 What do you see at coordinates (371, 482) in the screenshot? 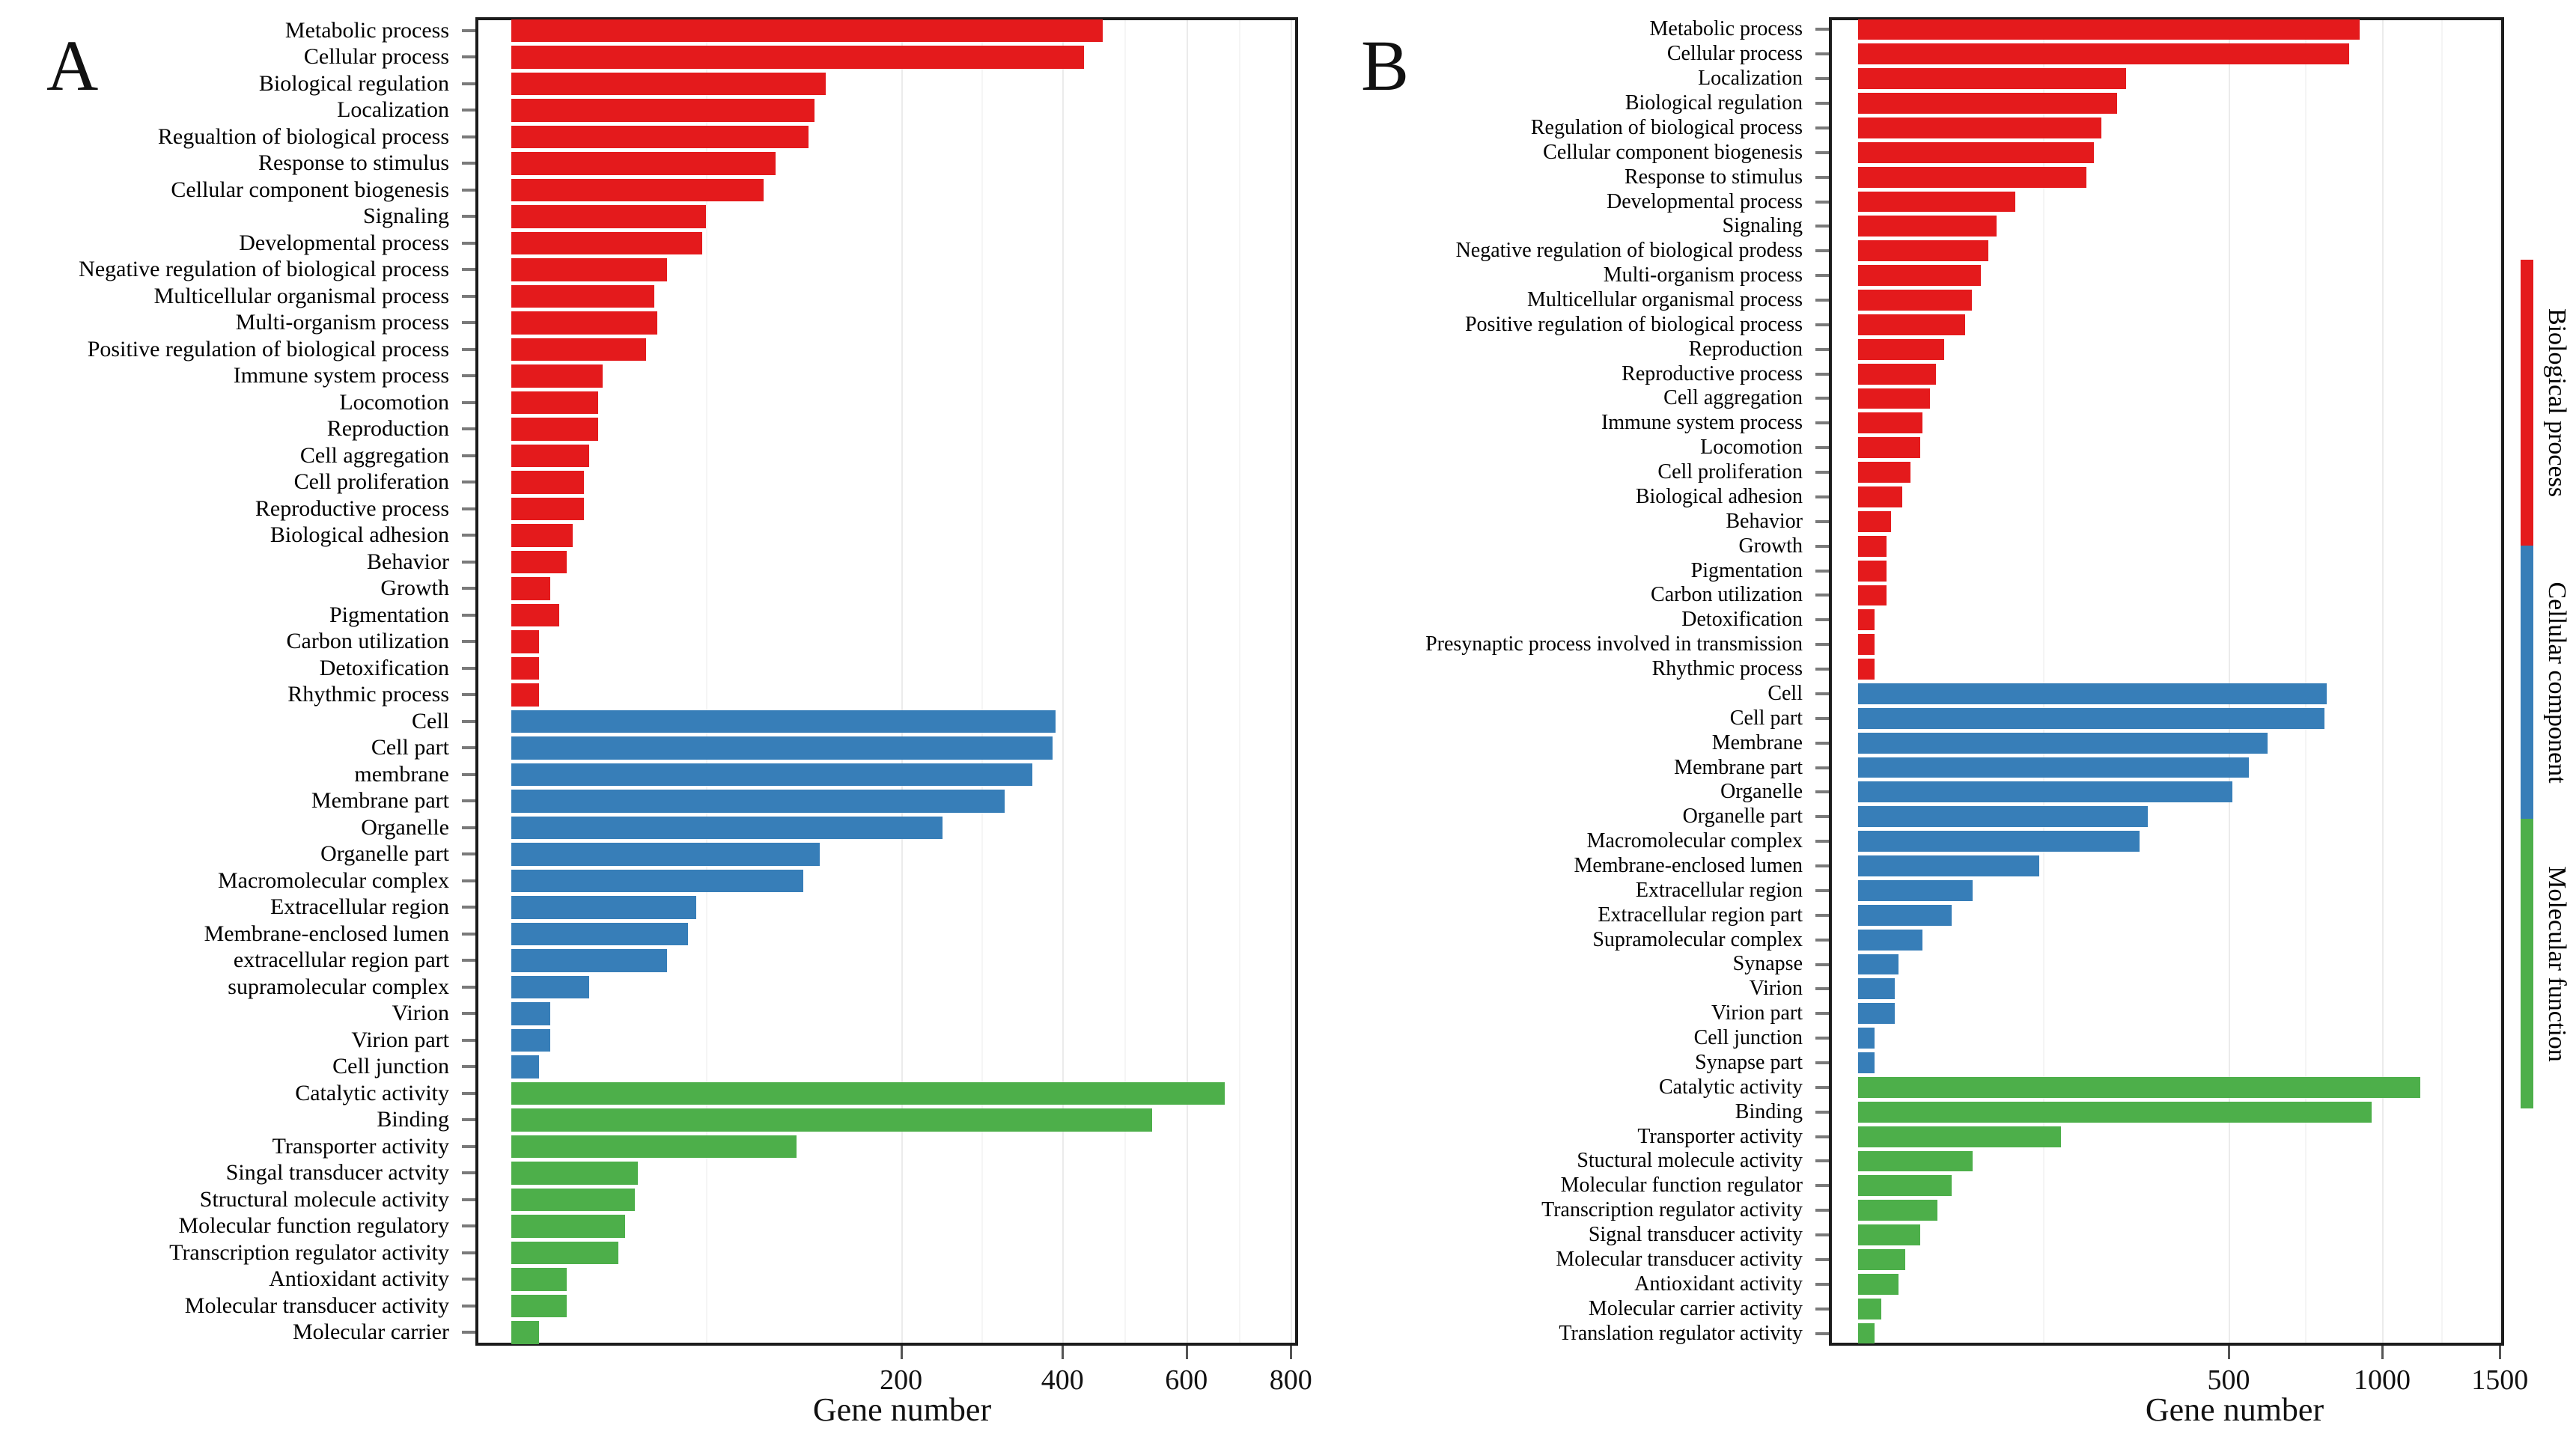
I see `category-label: Cell proliferation` at bounding box center [371, 482].